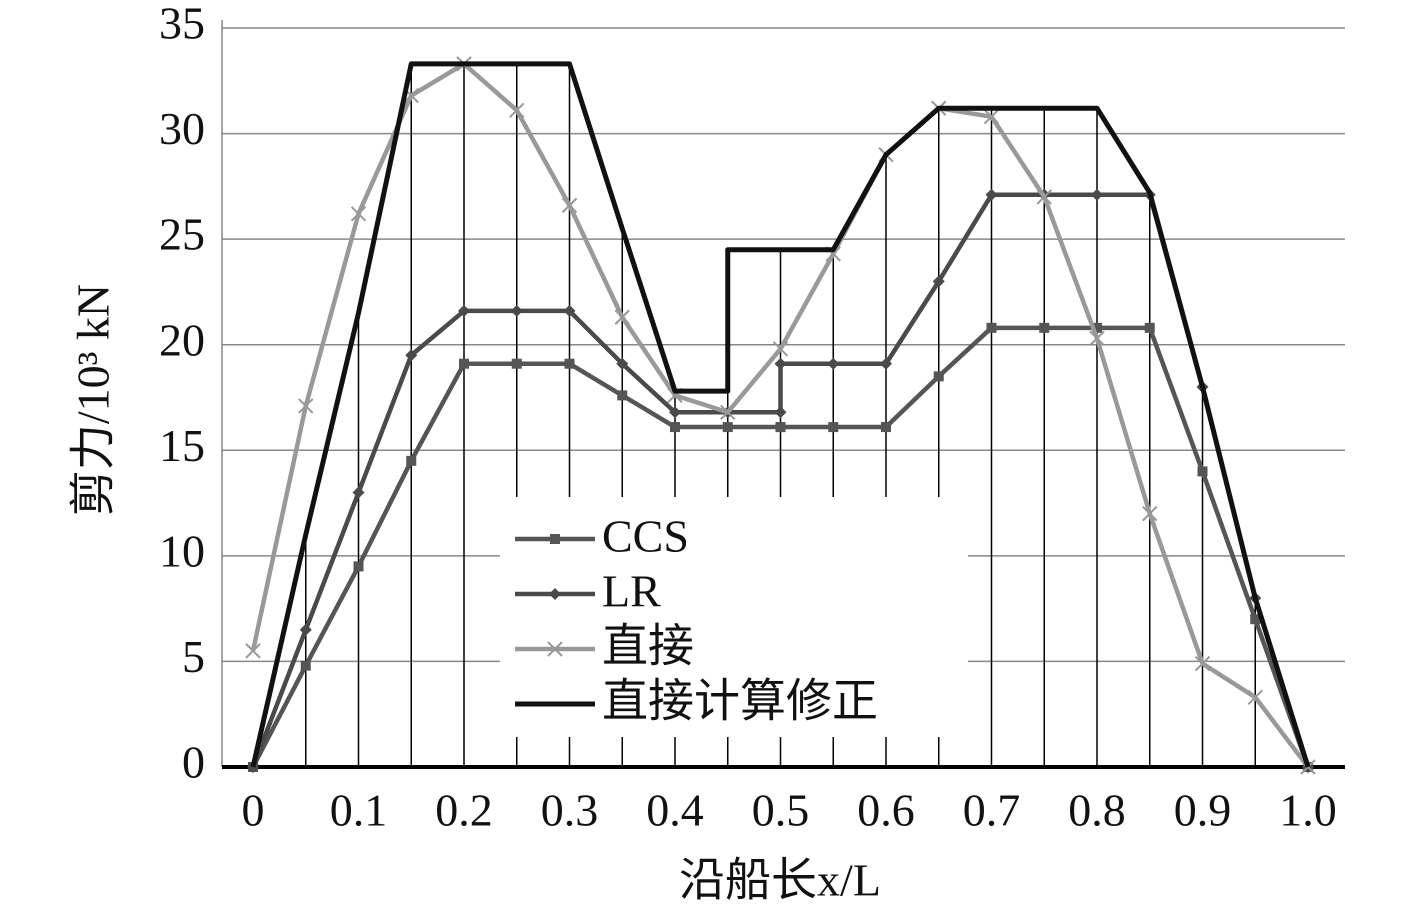 The height and width of the screenshot is (917, 1417). What do you see at coordinates (182, 234) in the screenshot?
I see `y-tick-label: 25` at bounding box center [182, 234].